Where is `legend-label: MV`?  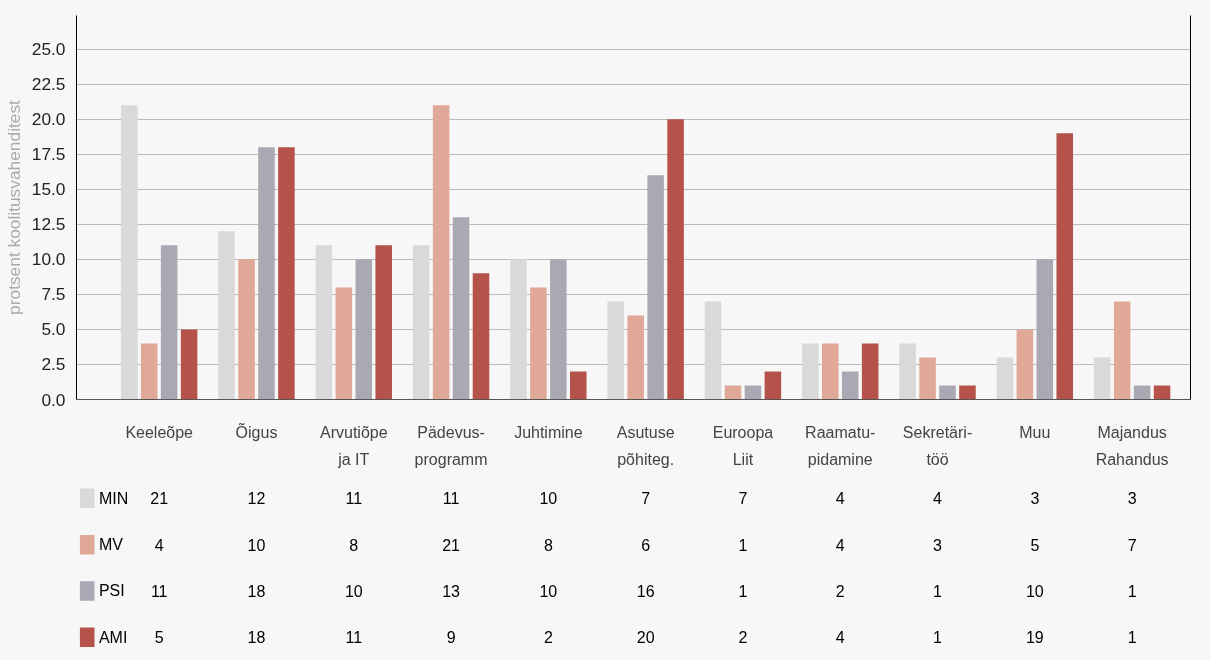
legend-label: MV is located at coordinates (111, 545).